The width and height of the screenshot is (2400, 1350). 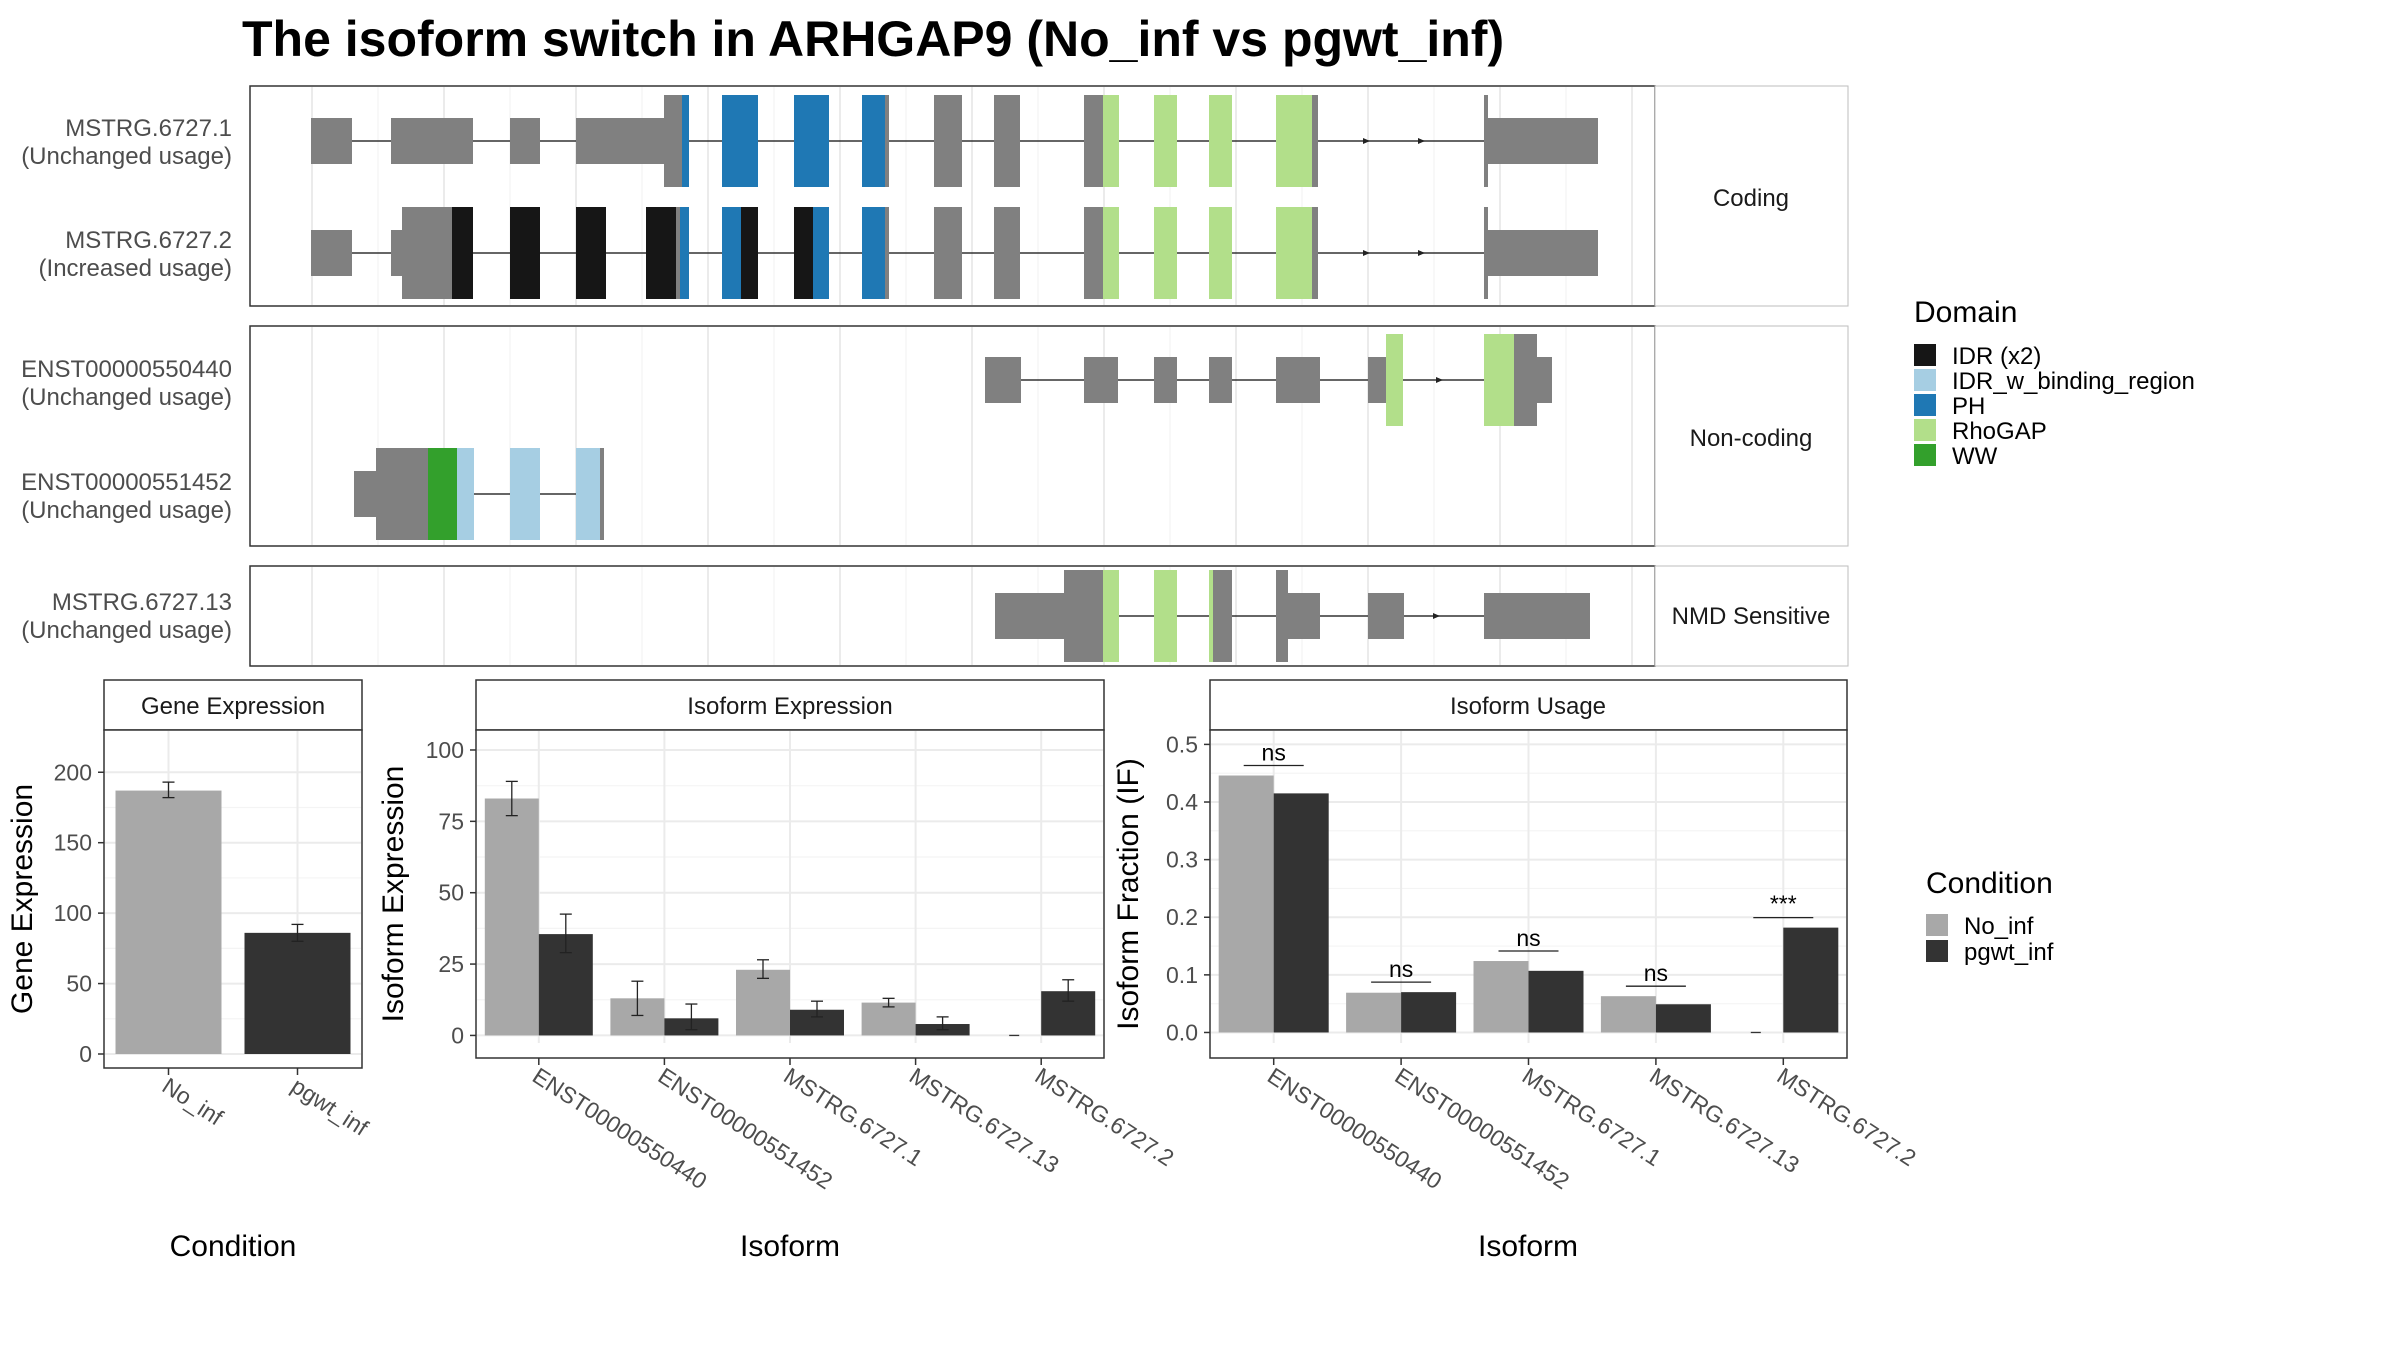 What do you see at coordinates (1999, 431) in the screenshot?
I see `legend-label: RhoGAP` at bounding box center [1999, 431].